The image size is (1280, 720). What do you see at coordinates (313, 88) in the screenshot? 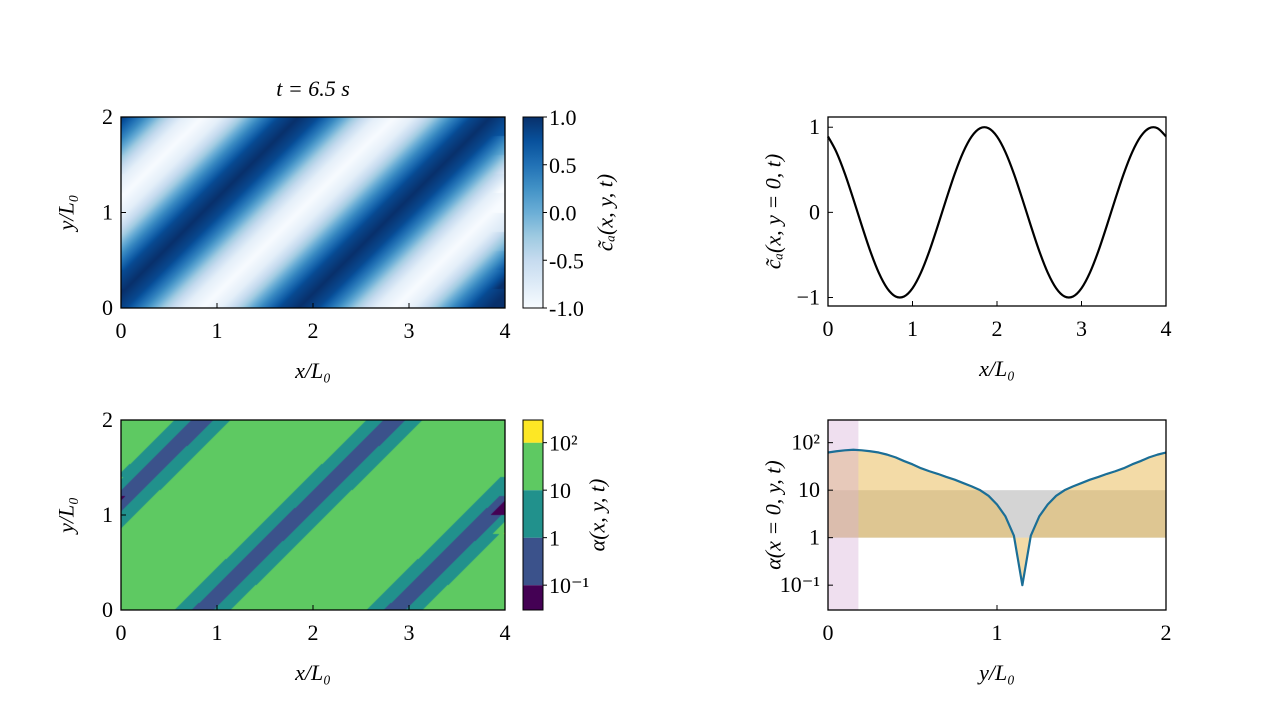
I see `figure-title: t = 6.5 s` at bounding box center [313, 88].